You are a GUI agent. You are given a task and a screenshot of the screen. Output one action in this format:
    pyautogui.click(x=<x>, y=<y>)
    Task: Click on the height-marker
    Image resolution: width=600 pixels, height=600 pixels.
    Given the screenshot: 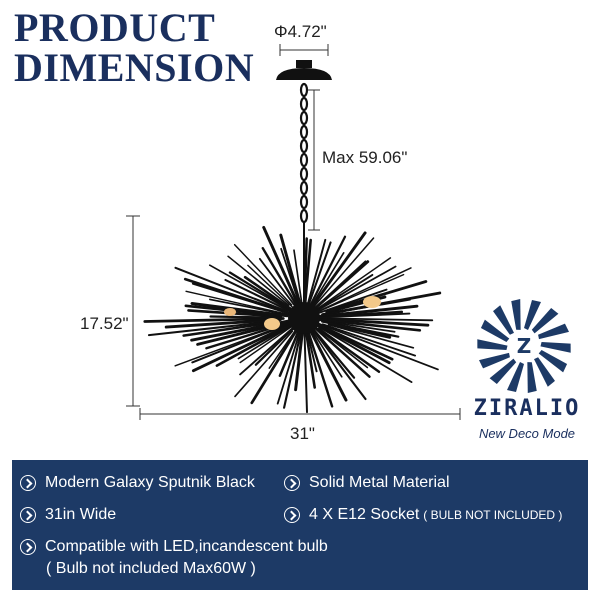 What is the action you would take?
    pyautogui.click(x=133, y=311)
    